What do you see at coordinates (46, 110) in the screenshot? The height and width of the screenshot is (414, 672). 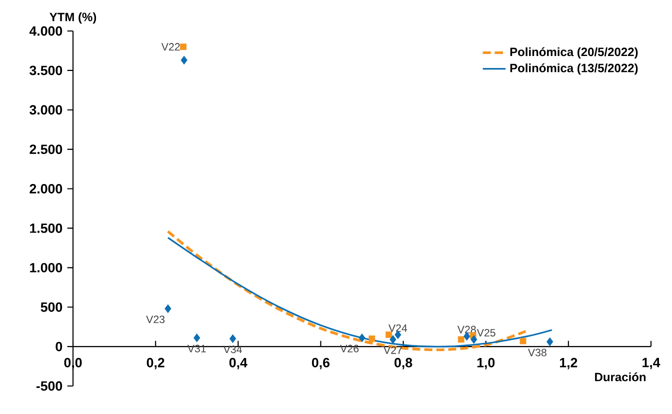 I see `y-tick-label: 3.000` at bounding box center [46, 110].